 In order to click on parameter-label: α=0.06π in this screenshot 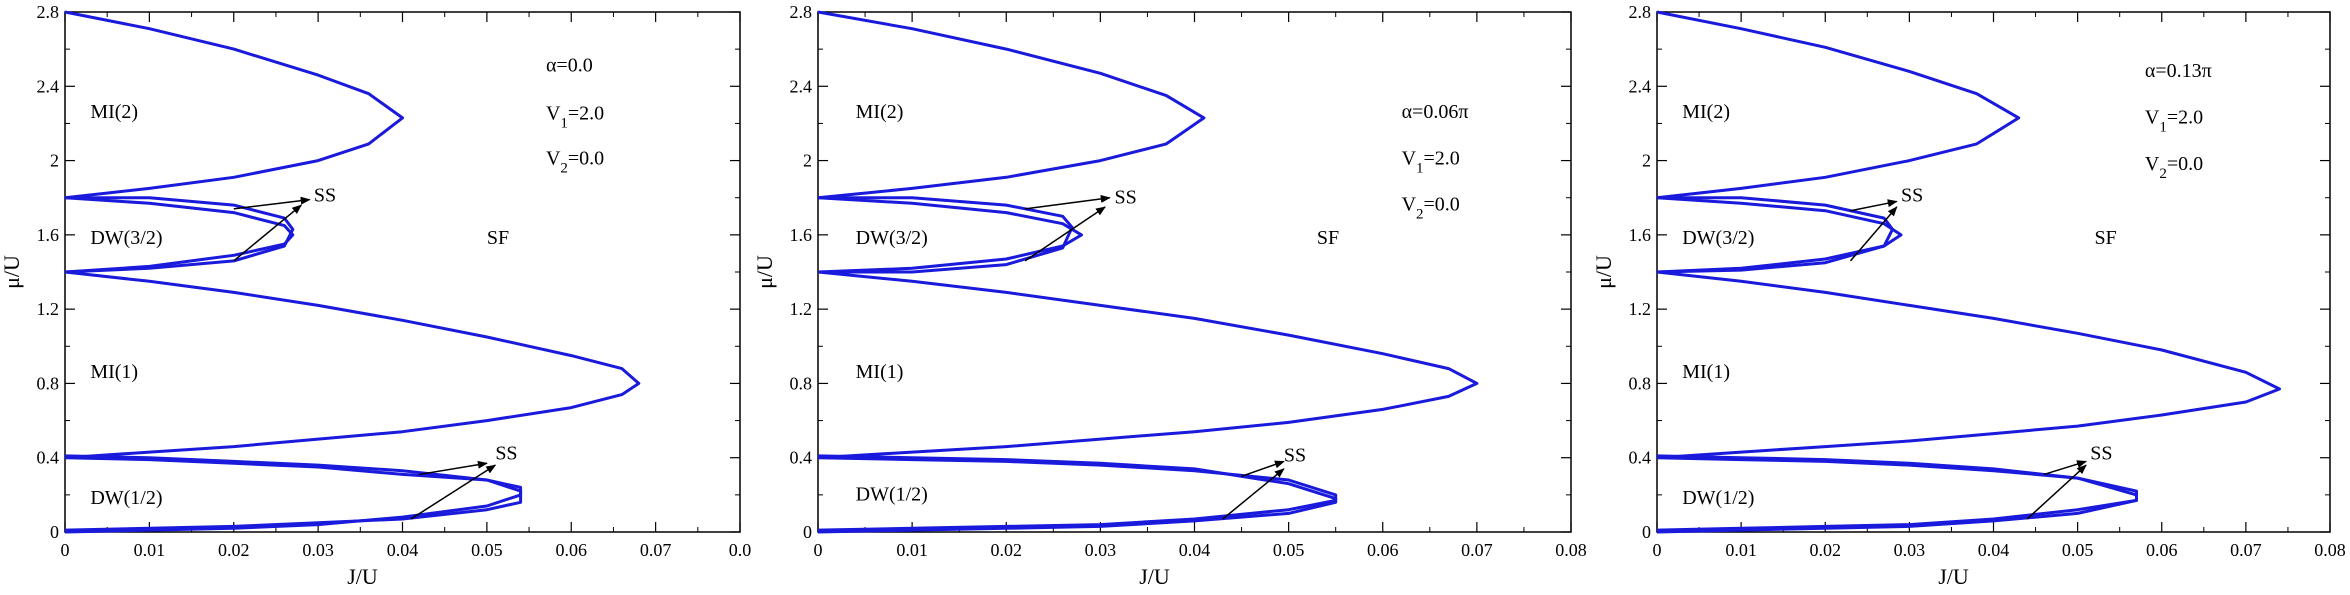, I will do `click(1435, 112)`.